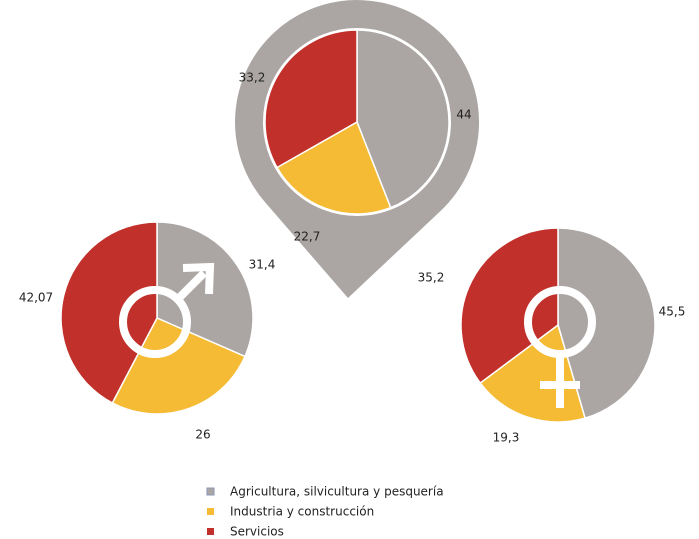  I want to click on data-label: 22,7, so click(307, 237).